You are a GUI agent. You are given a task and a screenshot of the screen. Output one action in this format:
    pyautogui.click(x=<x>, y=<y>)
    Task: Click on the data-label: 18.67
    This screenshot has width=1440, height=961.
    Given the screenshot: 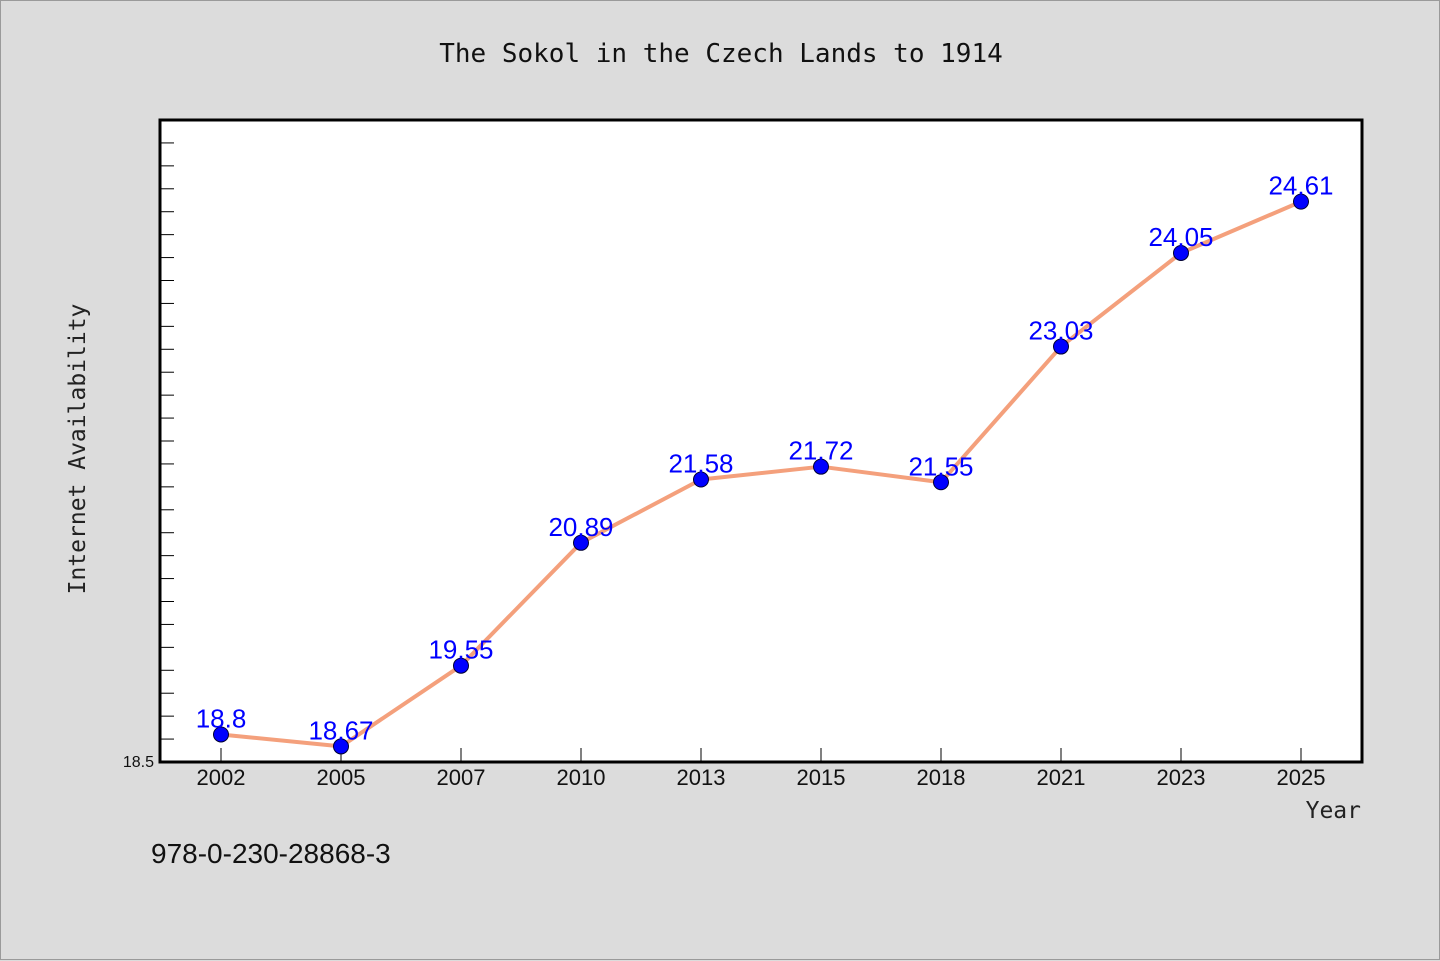 What is the action you would take?
    pyautogui.click(x=340, y=730)
    